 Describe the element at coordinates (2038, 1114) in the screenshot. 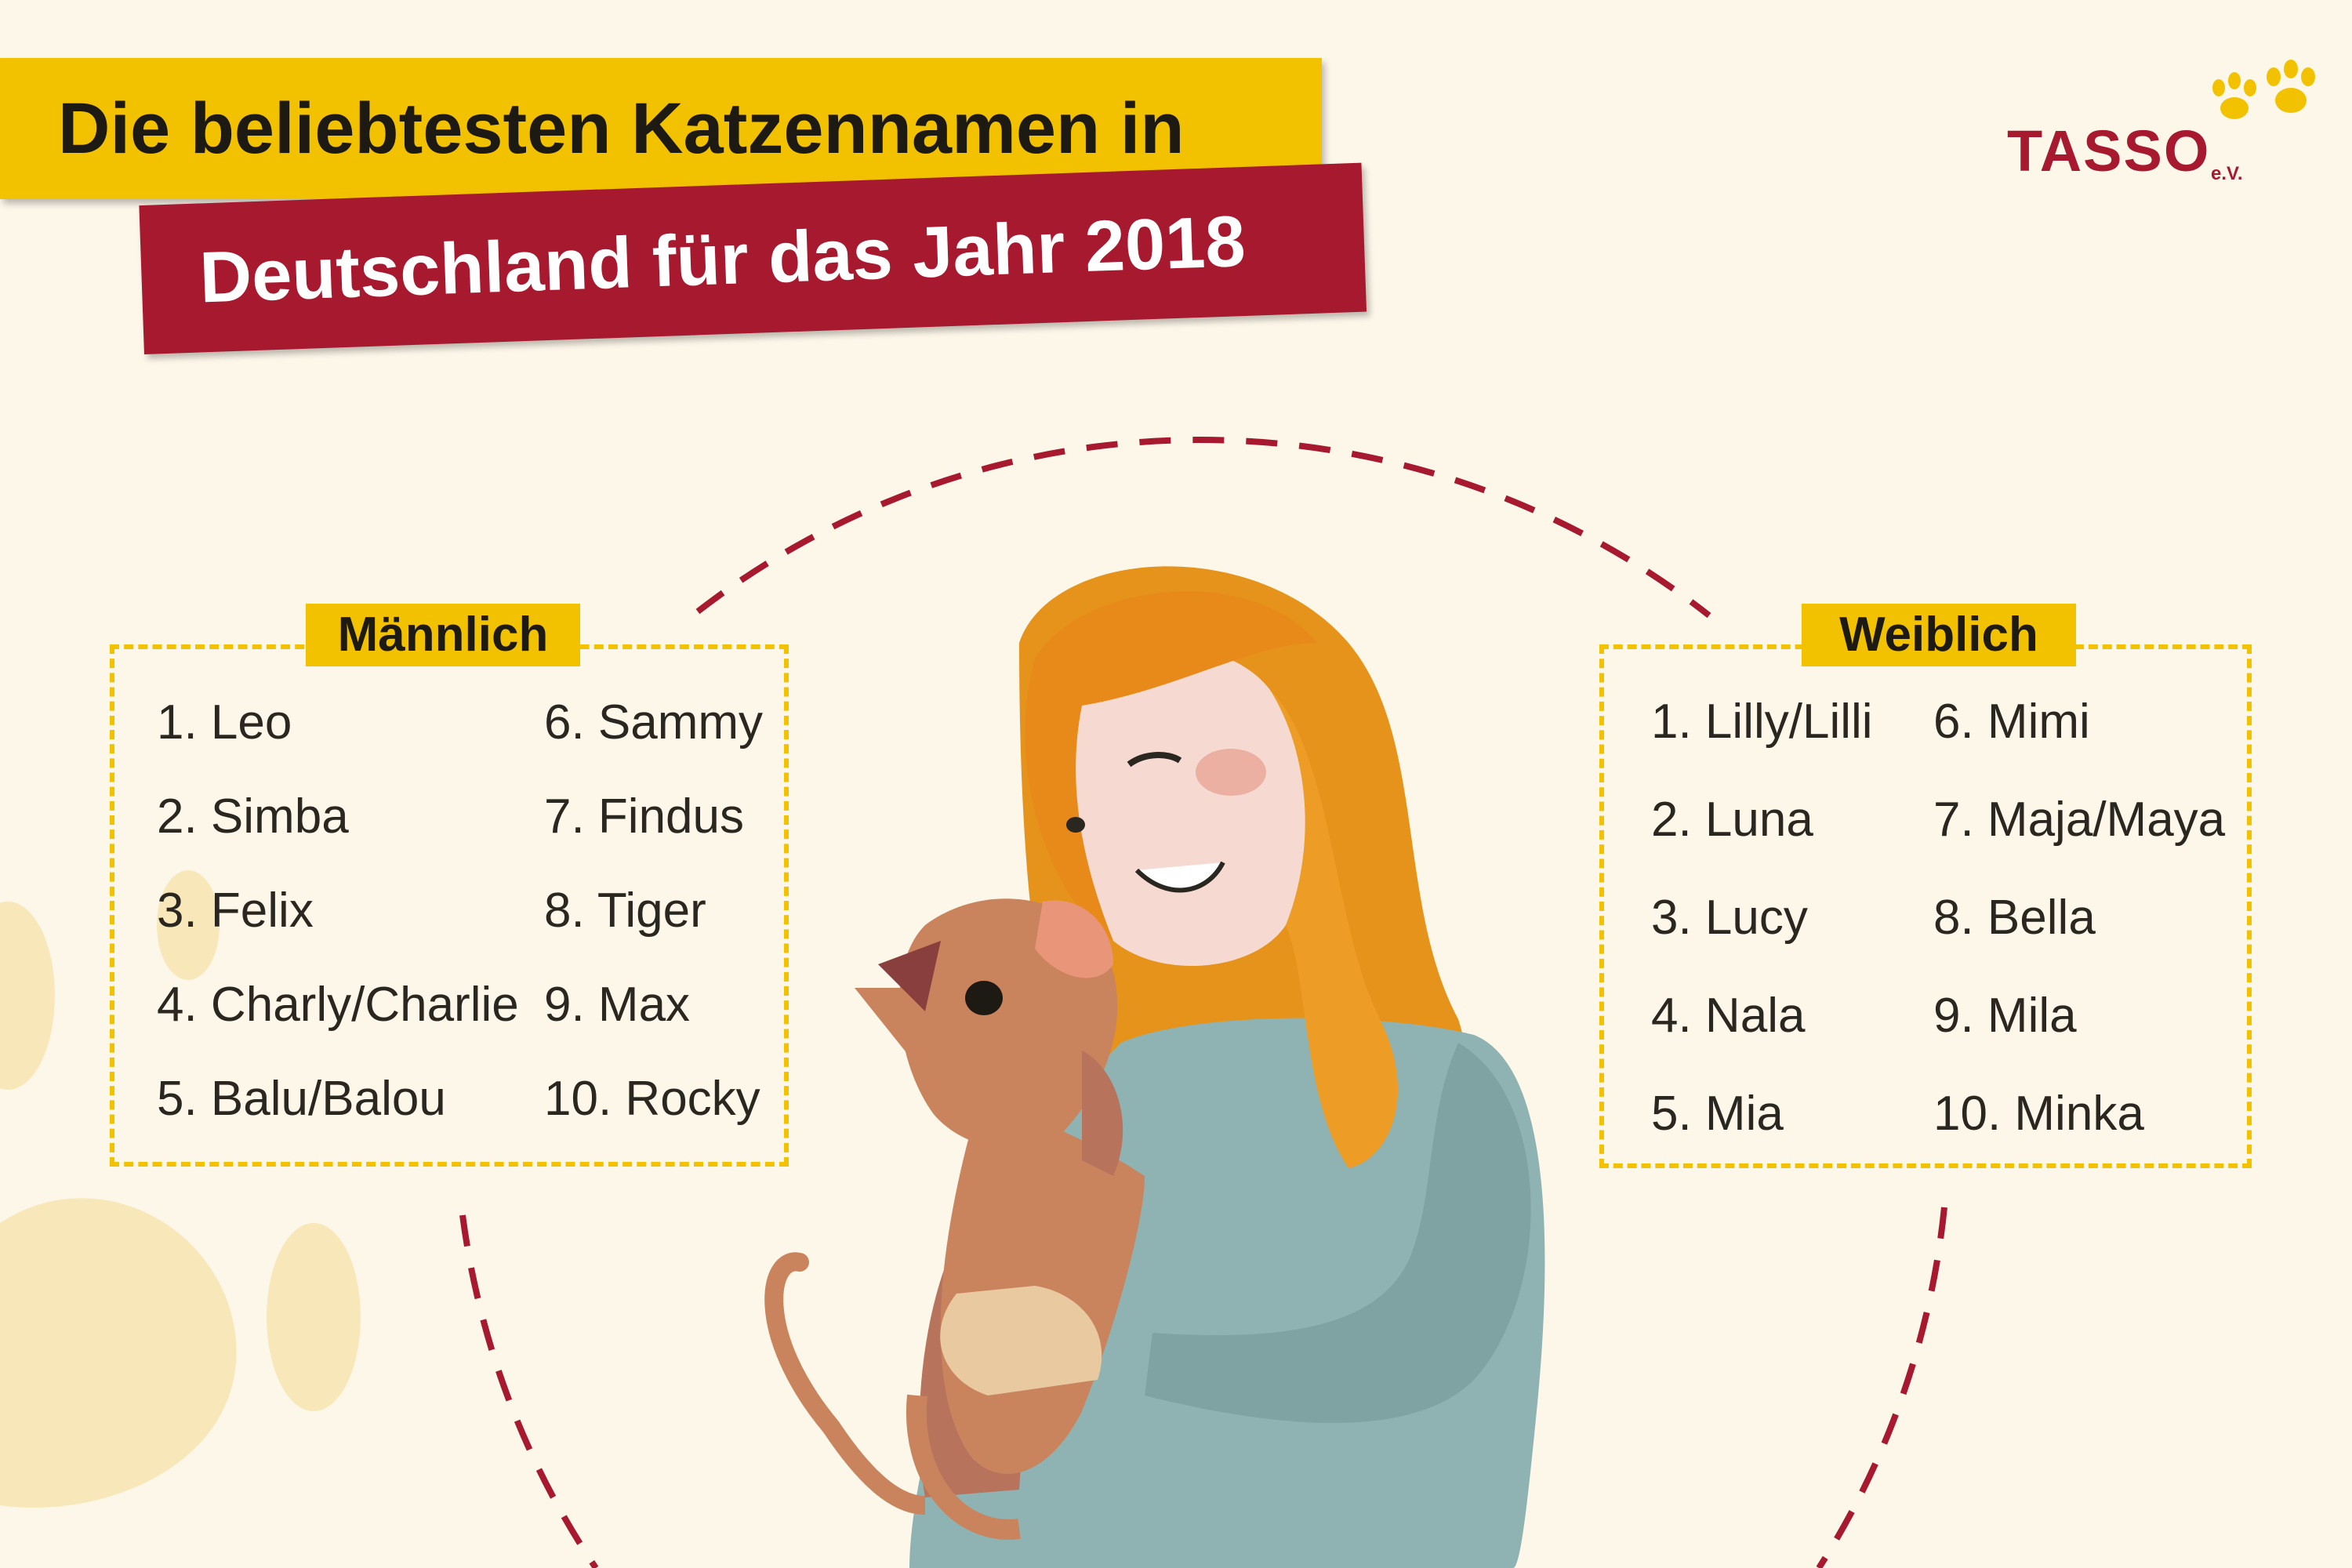

I see `list-item: 10. Minka` at that location.